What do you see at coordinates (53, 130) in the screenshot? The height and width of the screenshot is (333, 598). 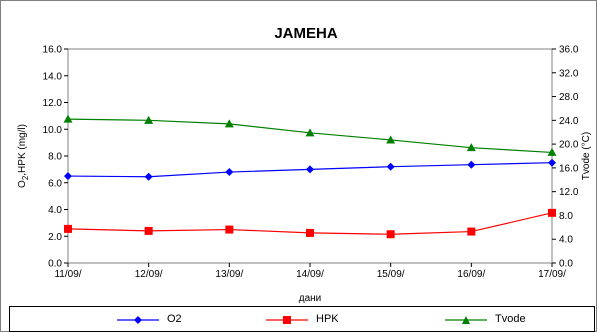 I see `y-tick-label: 10.0` at bounding box center [53, 130].